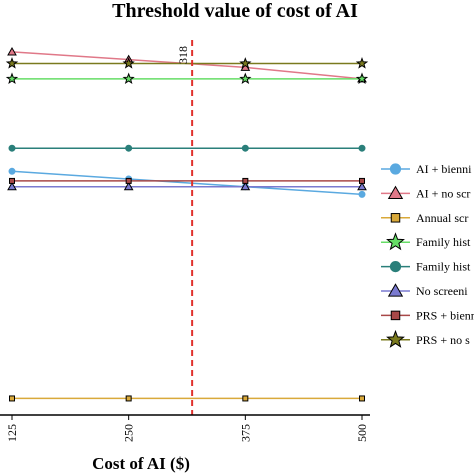 The height and width of the screenshot is (474, 474). What do you see at coordinates (362, 433) in the screenshot?
I see `x-tick-label: 500` at bounding box center [362, 433].